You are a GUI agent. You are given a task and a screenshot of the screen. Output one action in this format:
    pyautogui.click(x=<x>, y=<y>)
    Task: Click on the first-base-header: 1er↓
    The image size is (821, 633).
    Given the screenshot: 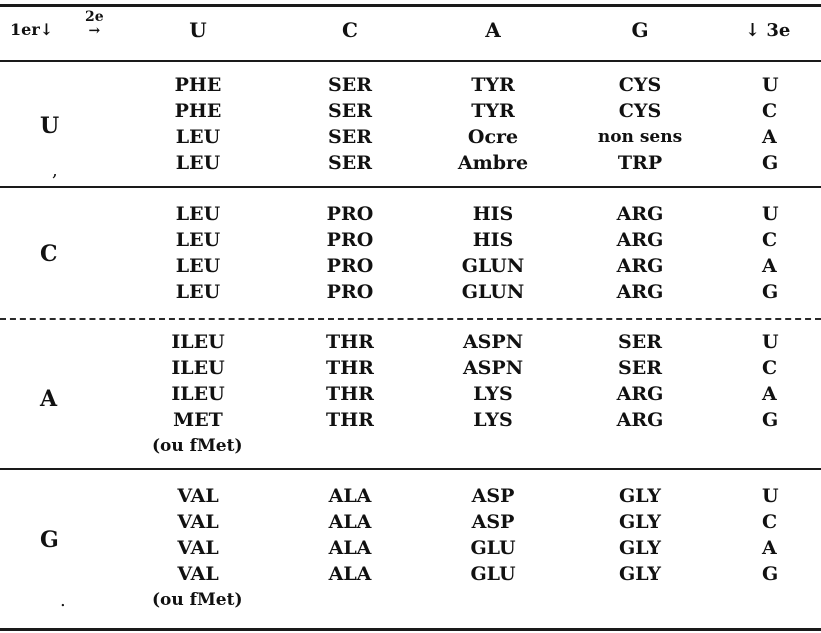 What is the action you would take?
    pyautogui.click(x=32, y=29)
    